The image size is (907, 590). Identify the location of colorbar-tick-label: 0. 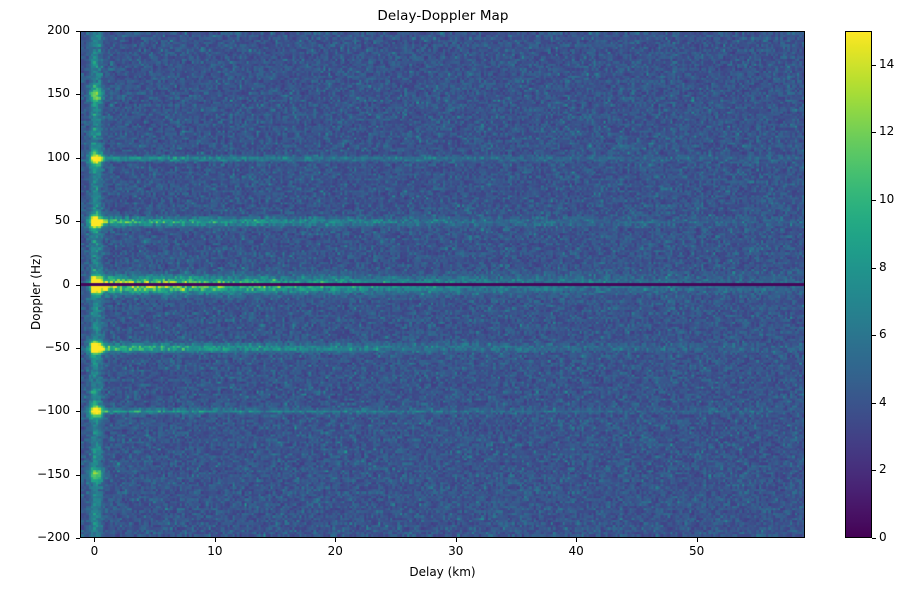
(883, 537).